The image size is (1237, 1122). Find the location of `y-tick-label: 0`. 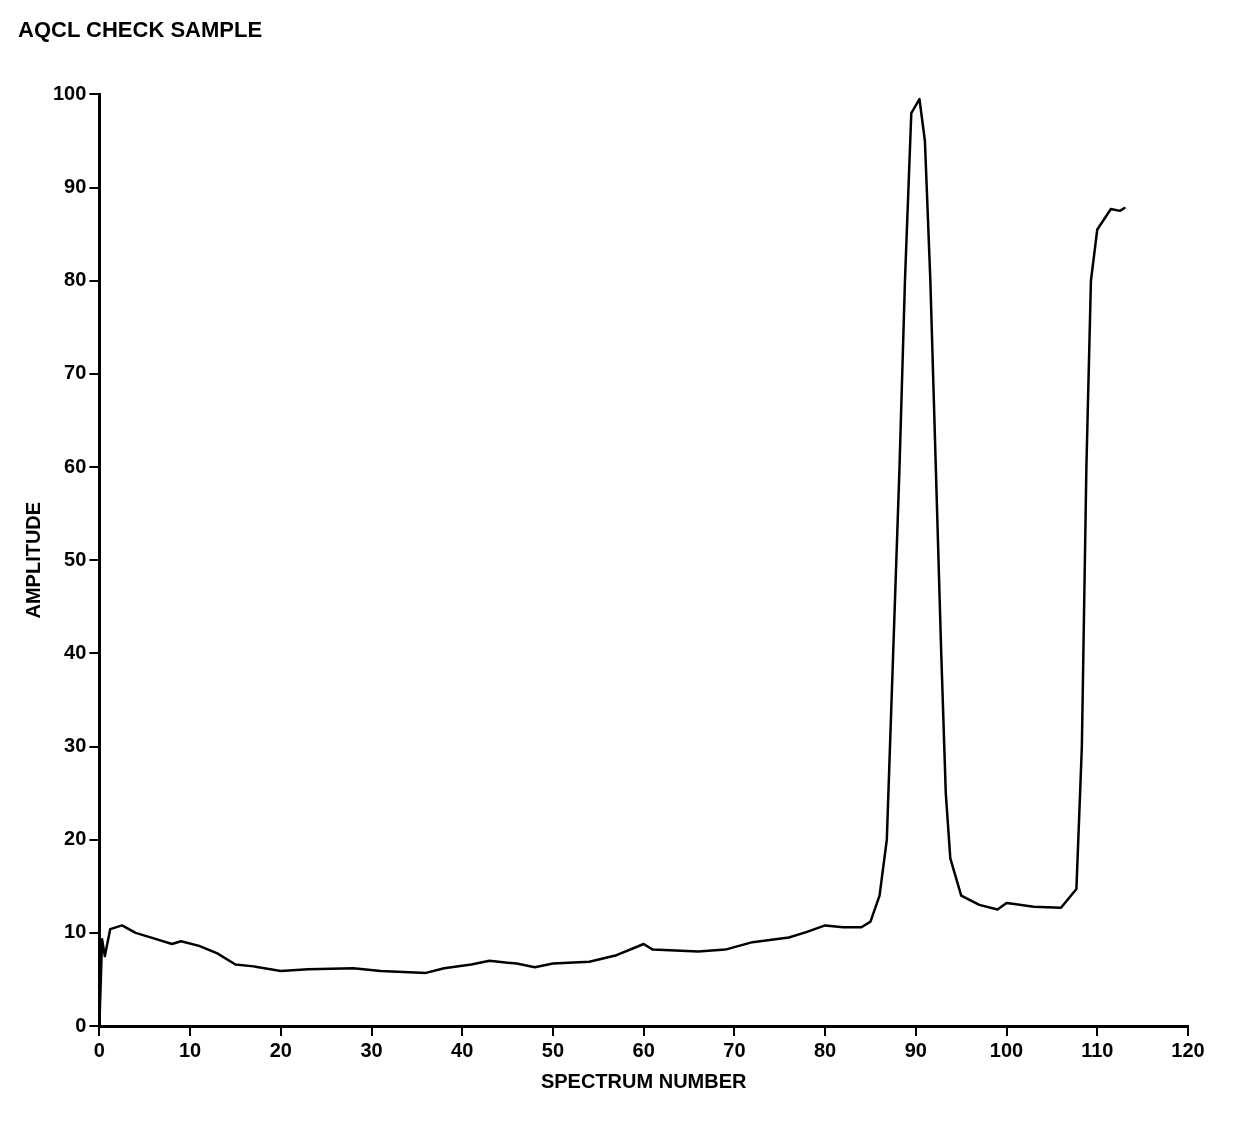

y-tick-label: 0 is located at coordinates (81, 1024).